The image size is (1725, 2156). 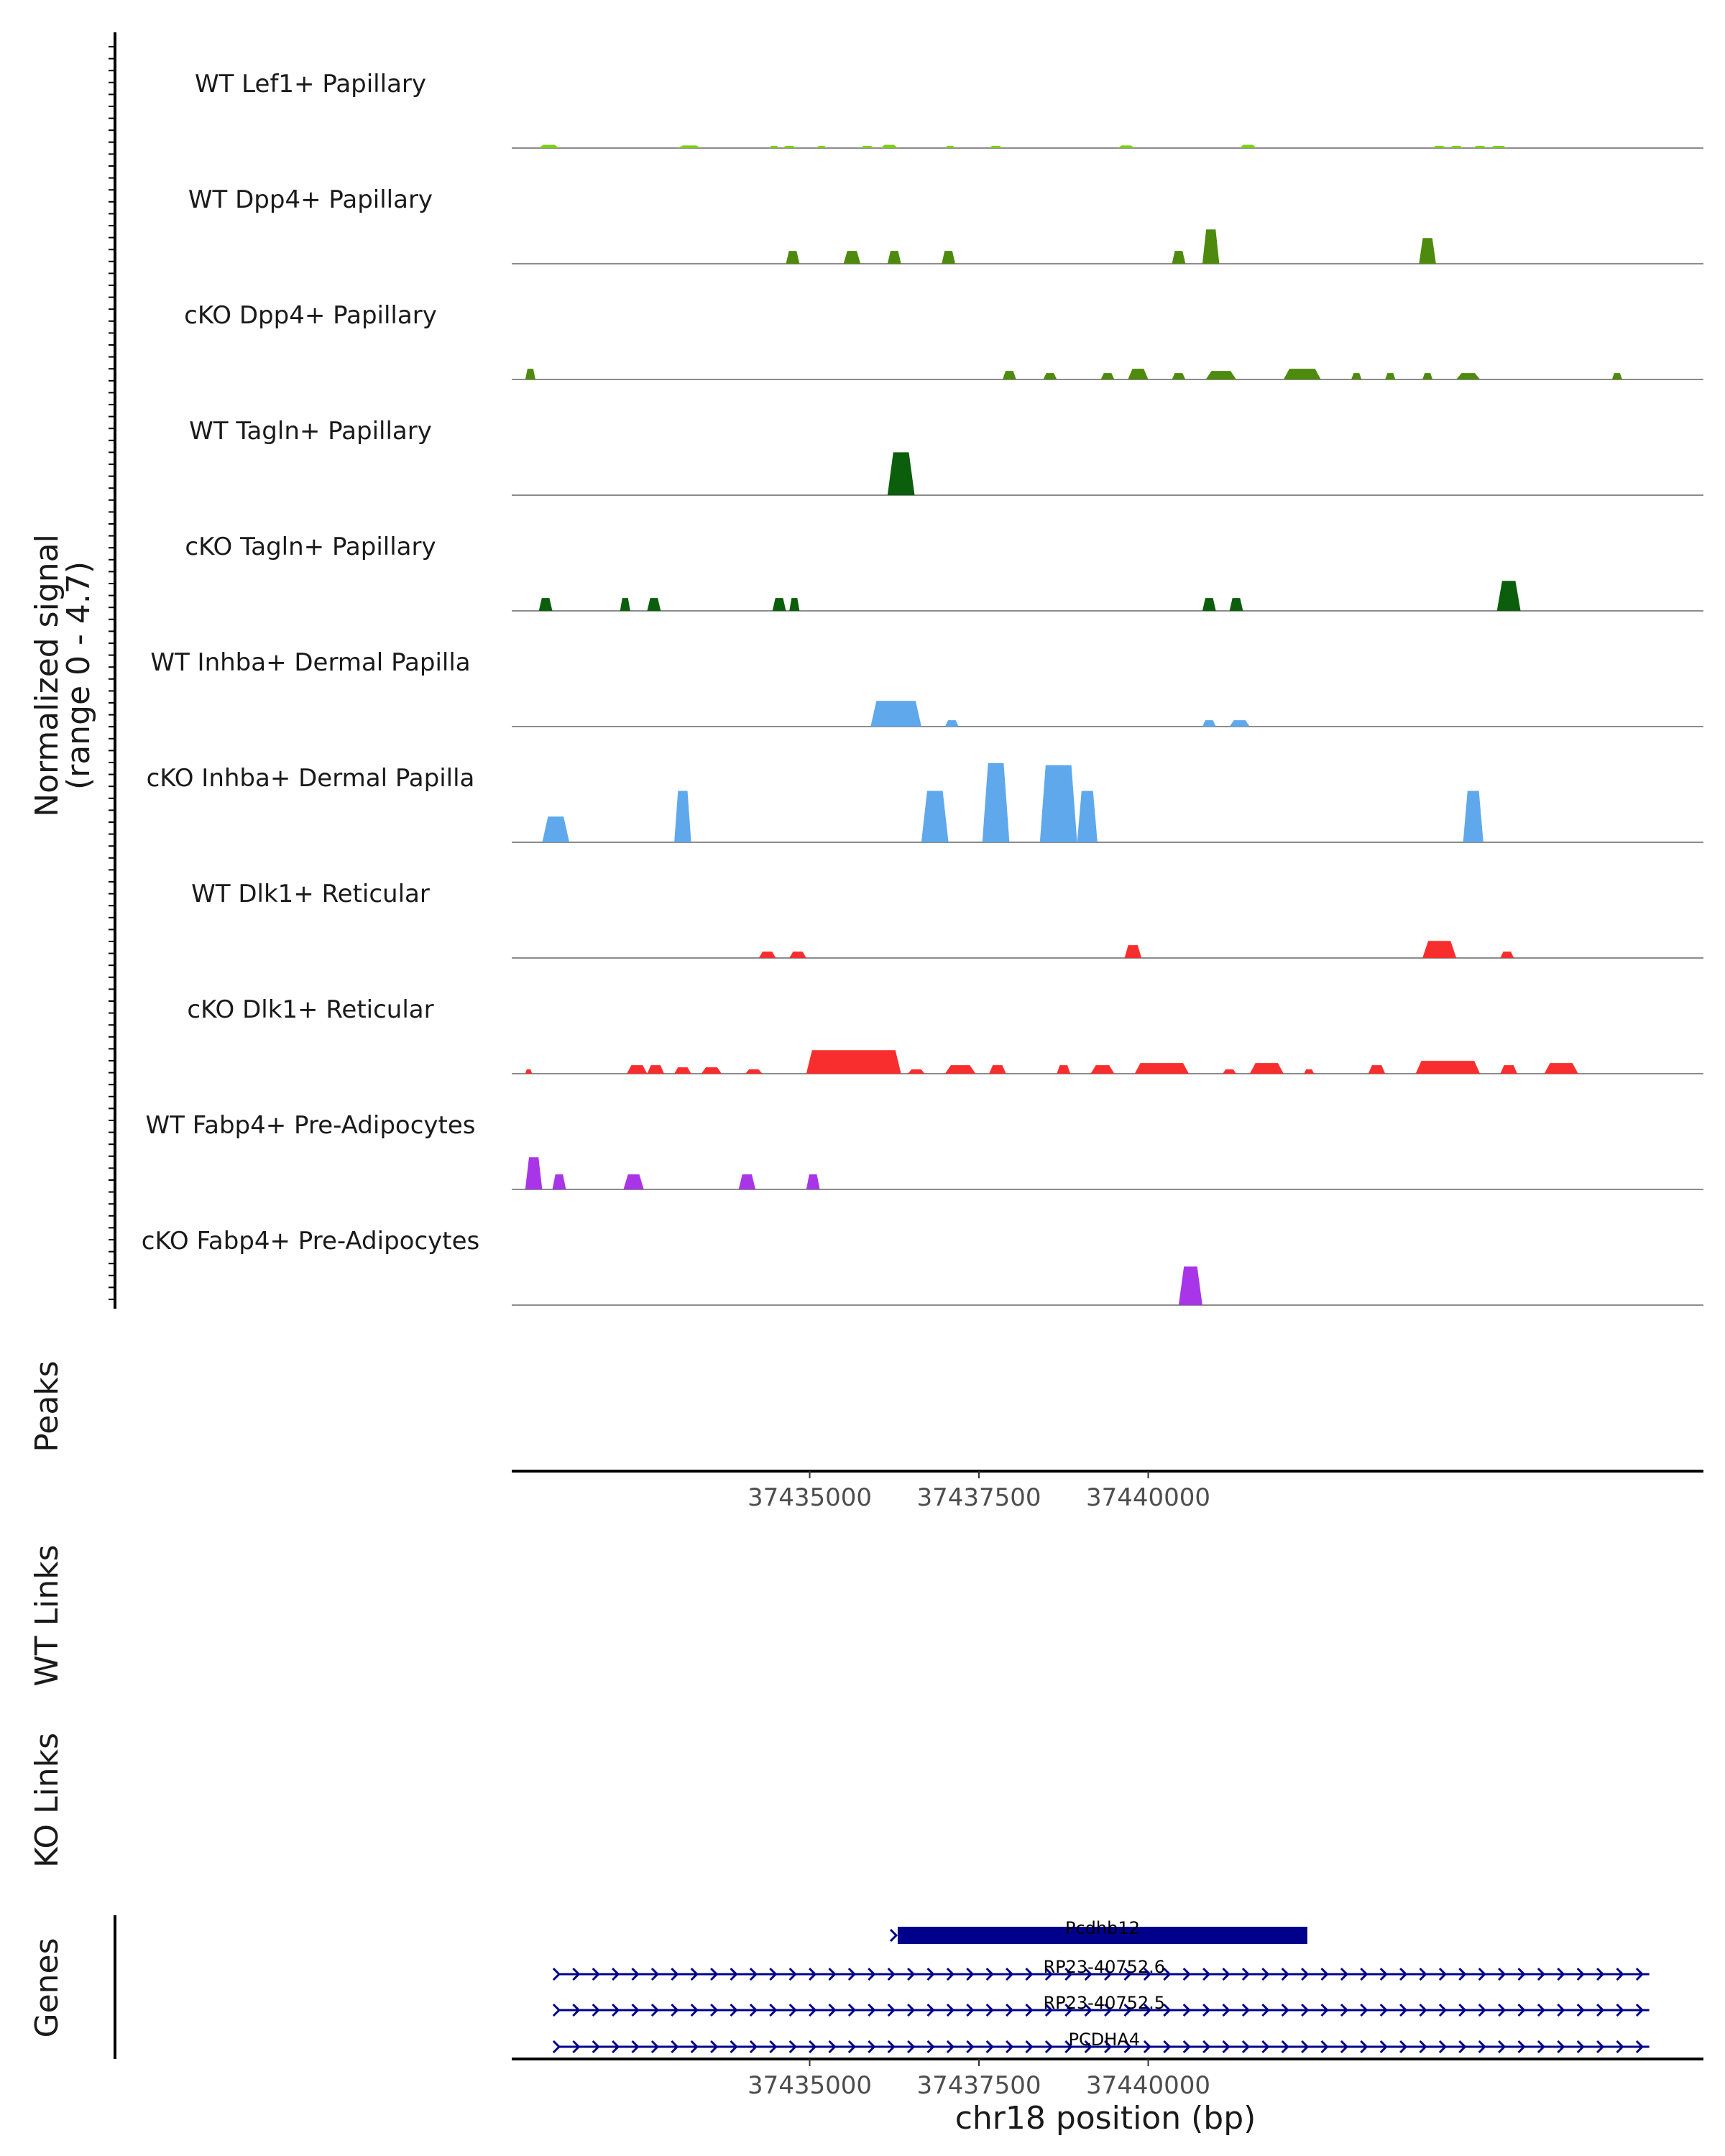 What do you see at coordinates (112, 670) in the screenshot?
I see `signal-y-axis` at bounding box center [112, 670].